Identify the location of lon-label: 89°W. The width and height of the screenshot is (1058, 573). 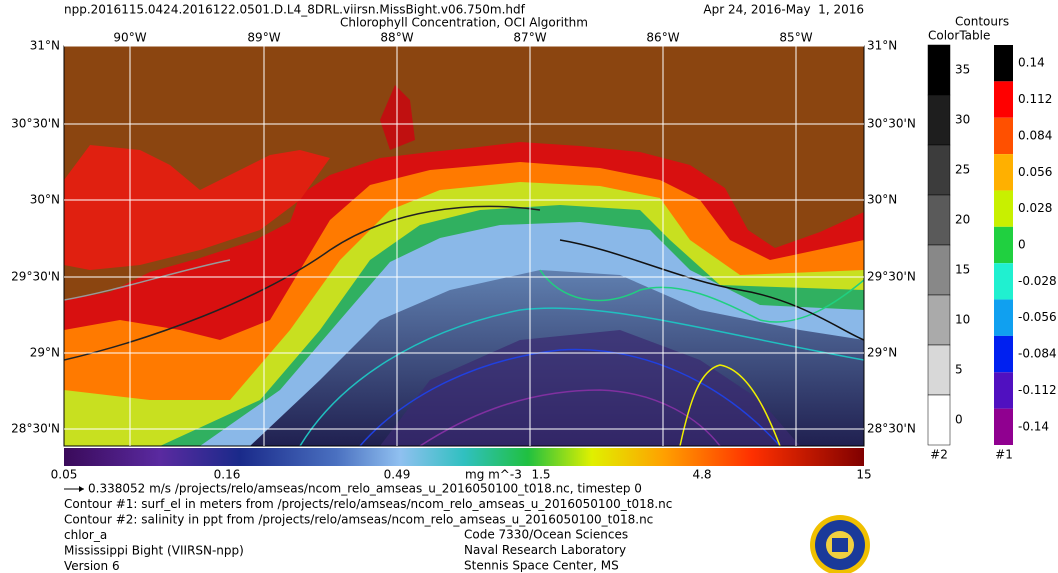
(263, 38).